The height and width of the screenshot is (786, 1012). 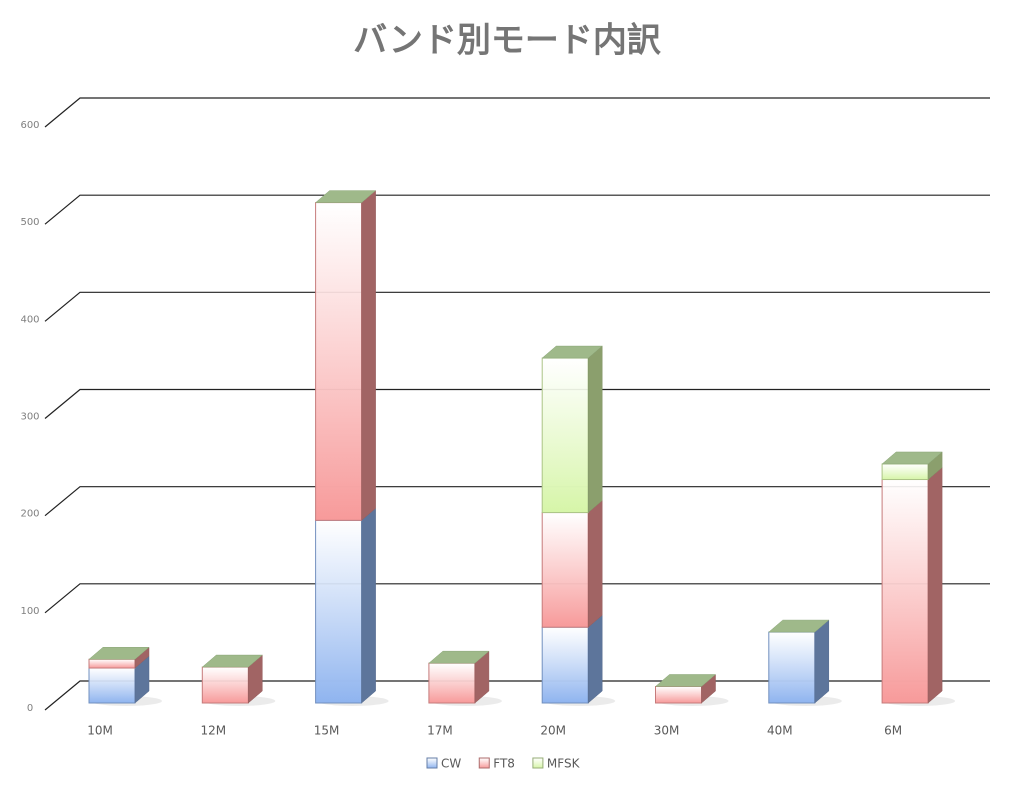 What do you see at coordinates (29, 319) in the screenshot?
I see `y-tick-label: 400` at bounding box center [29, 319].